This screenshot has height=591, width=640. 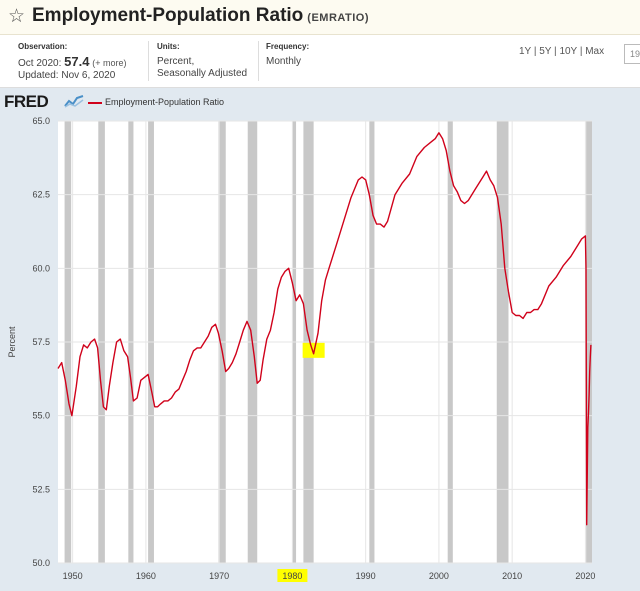 I want to click on x-tick-label: 1990, so click(x=366, y=576).